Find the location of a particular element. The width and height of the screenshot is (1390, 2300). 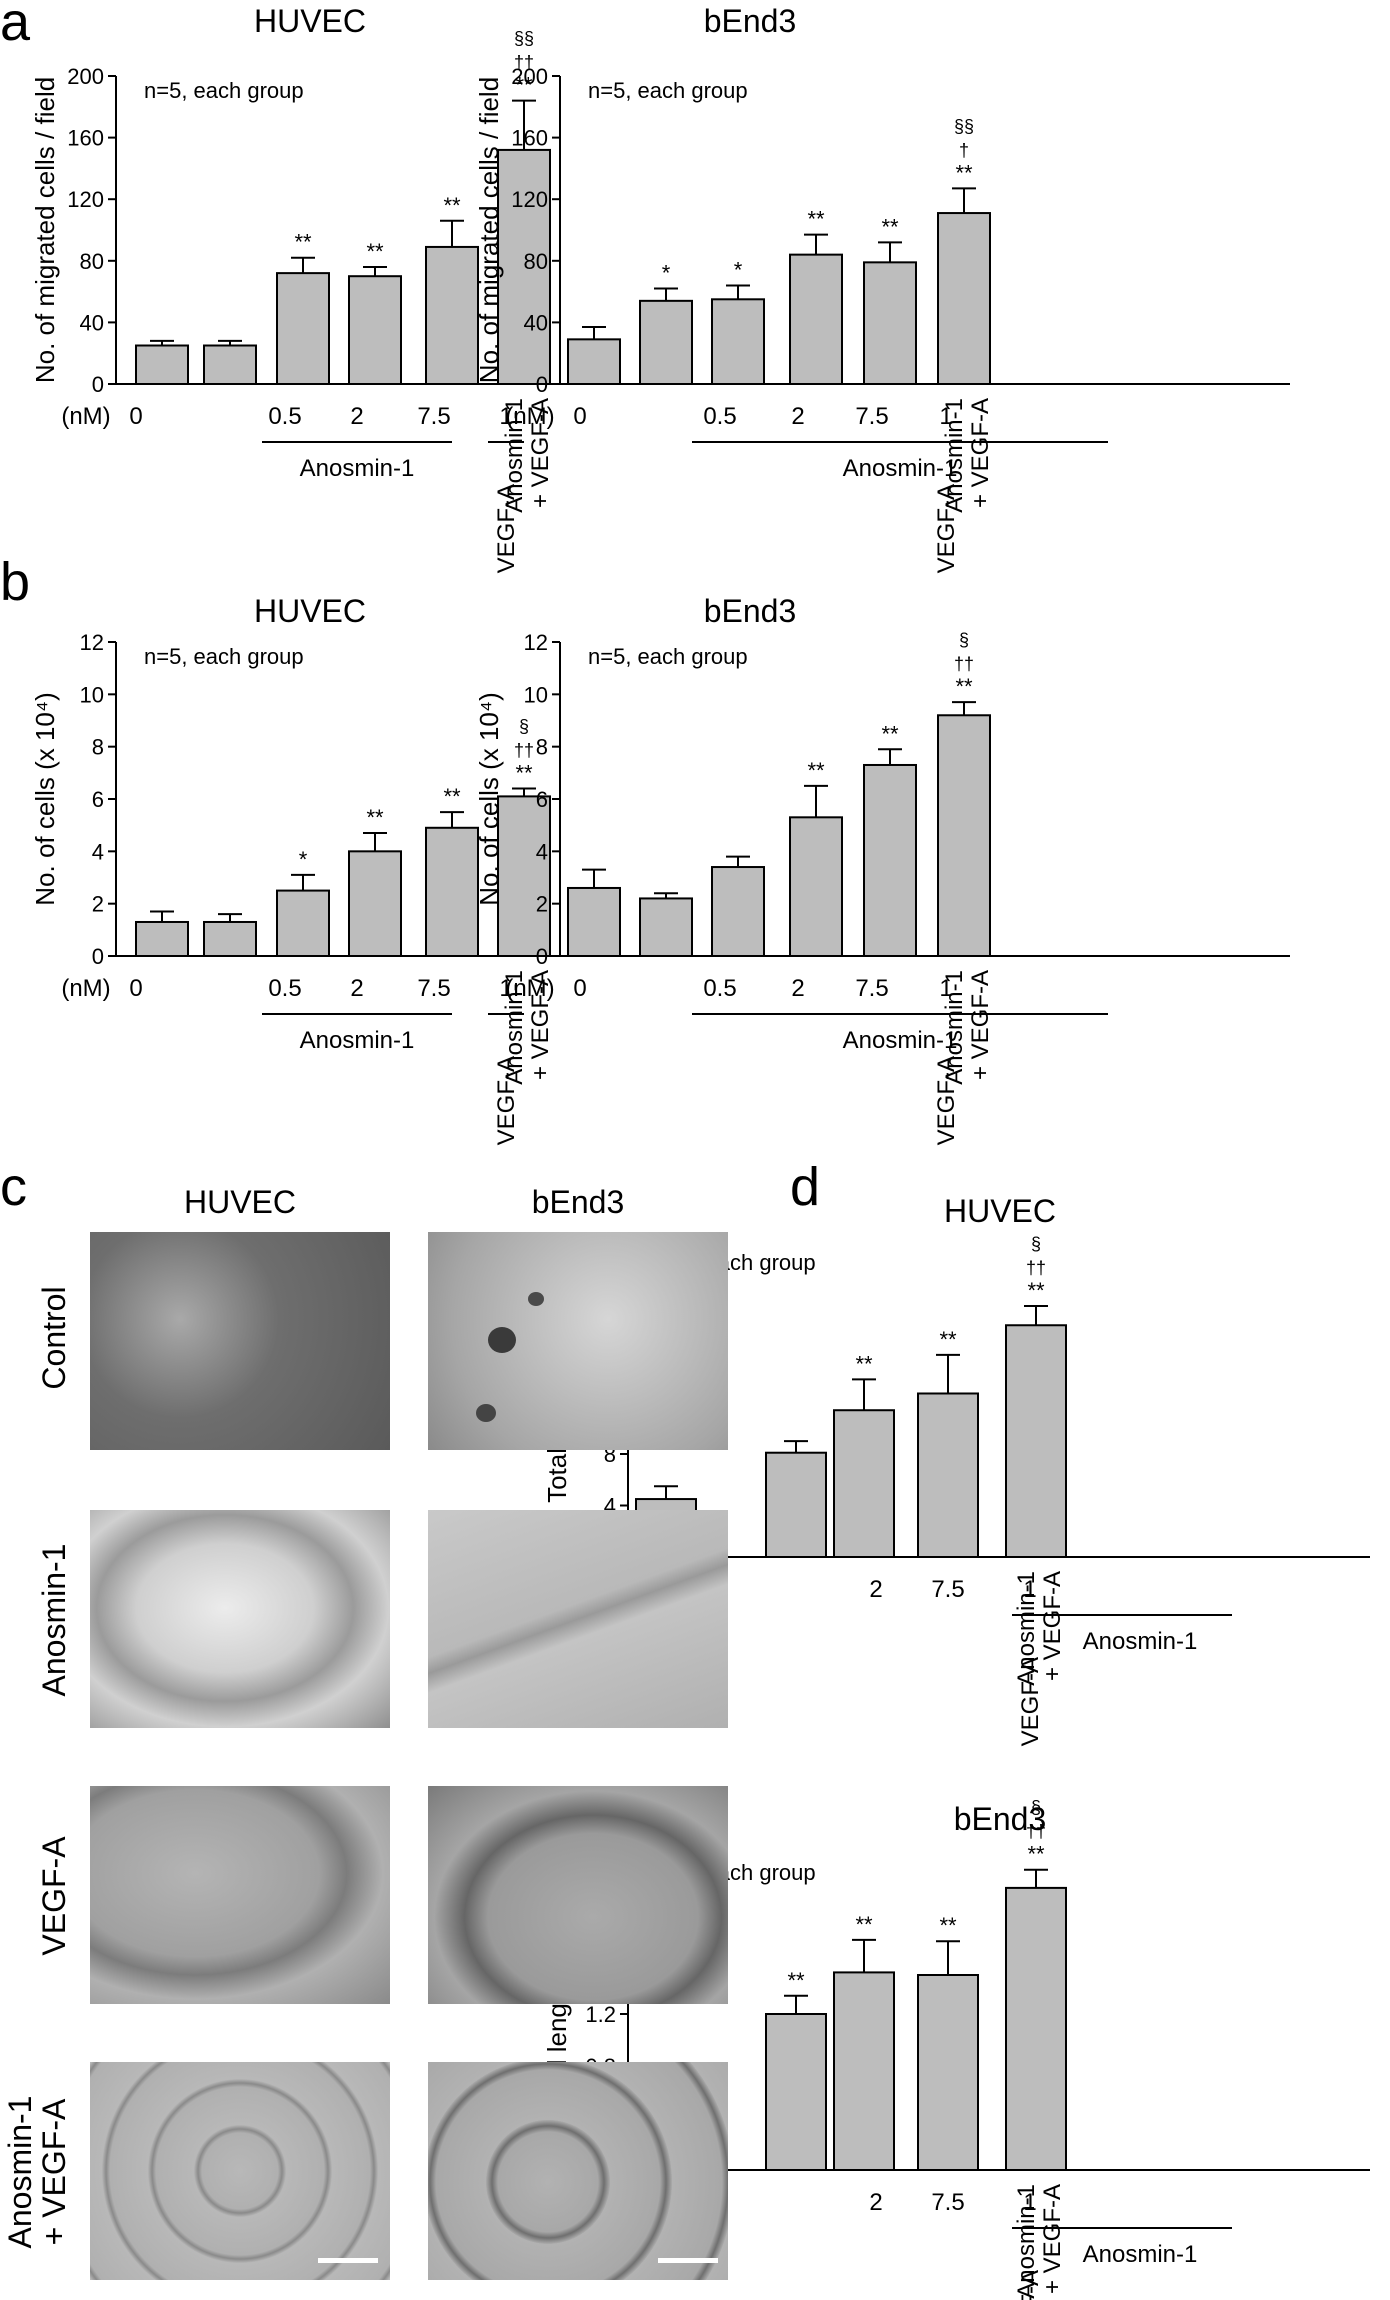

chart-d-huvec-anosmin-group-label: Anosmin-1 is located at coordinates (1140, 1641).